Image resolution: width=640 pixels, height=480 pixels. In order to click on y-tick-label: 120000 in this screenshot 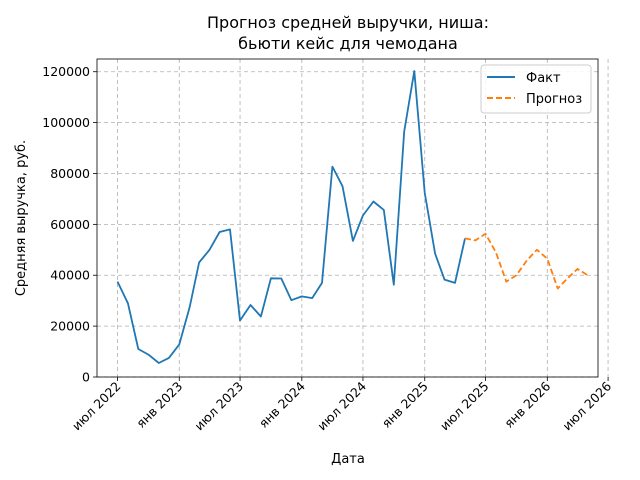, I will do `click(66, 71)`.